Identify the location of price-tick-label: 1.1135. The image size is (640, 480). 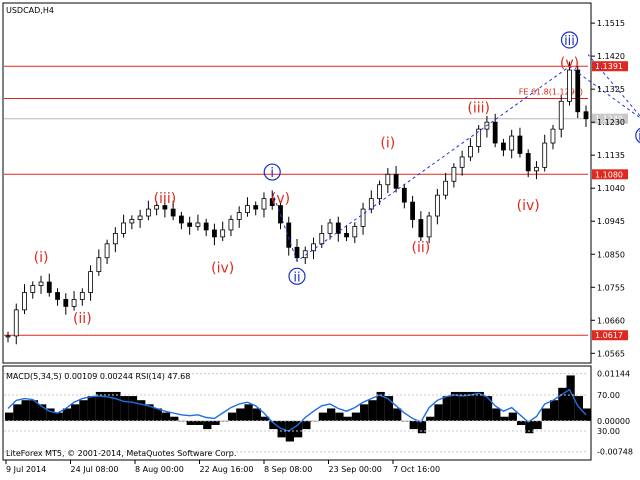
(611, 155).